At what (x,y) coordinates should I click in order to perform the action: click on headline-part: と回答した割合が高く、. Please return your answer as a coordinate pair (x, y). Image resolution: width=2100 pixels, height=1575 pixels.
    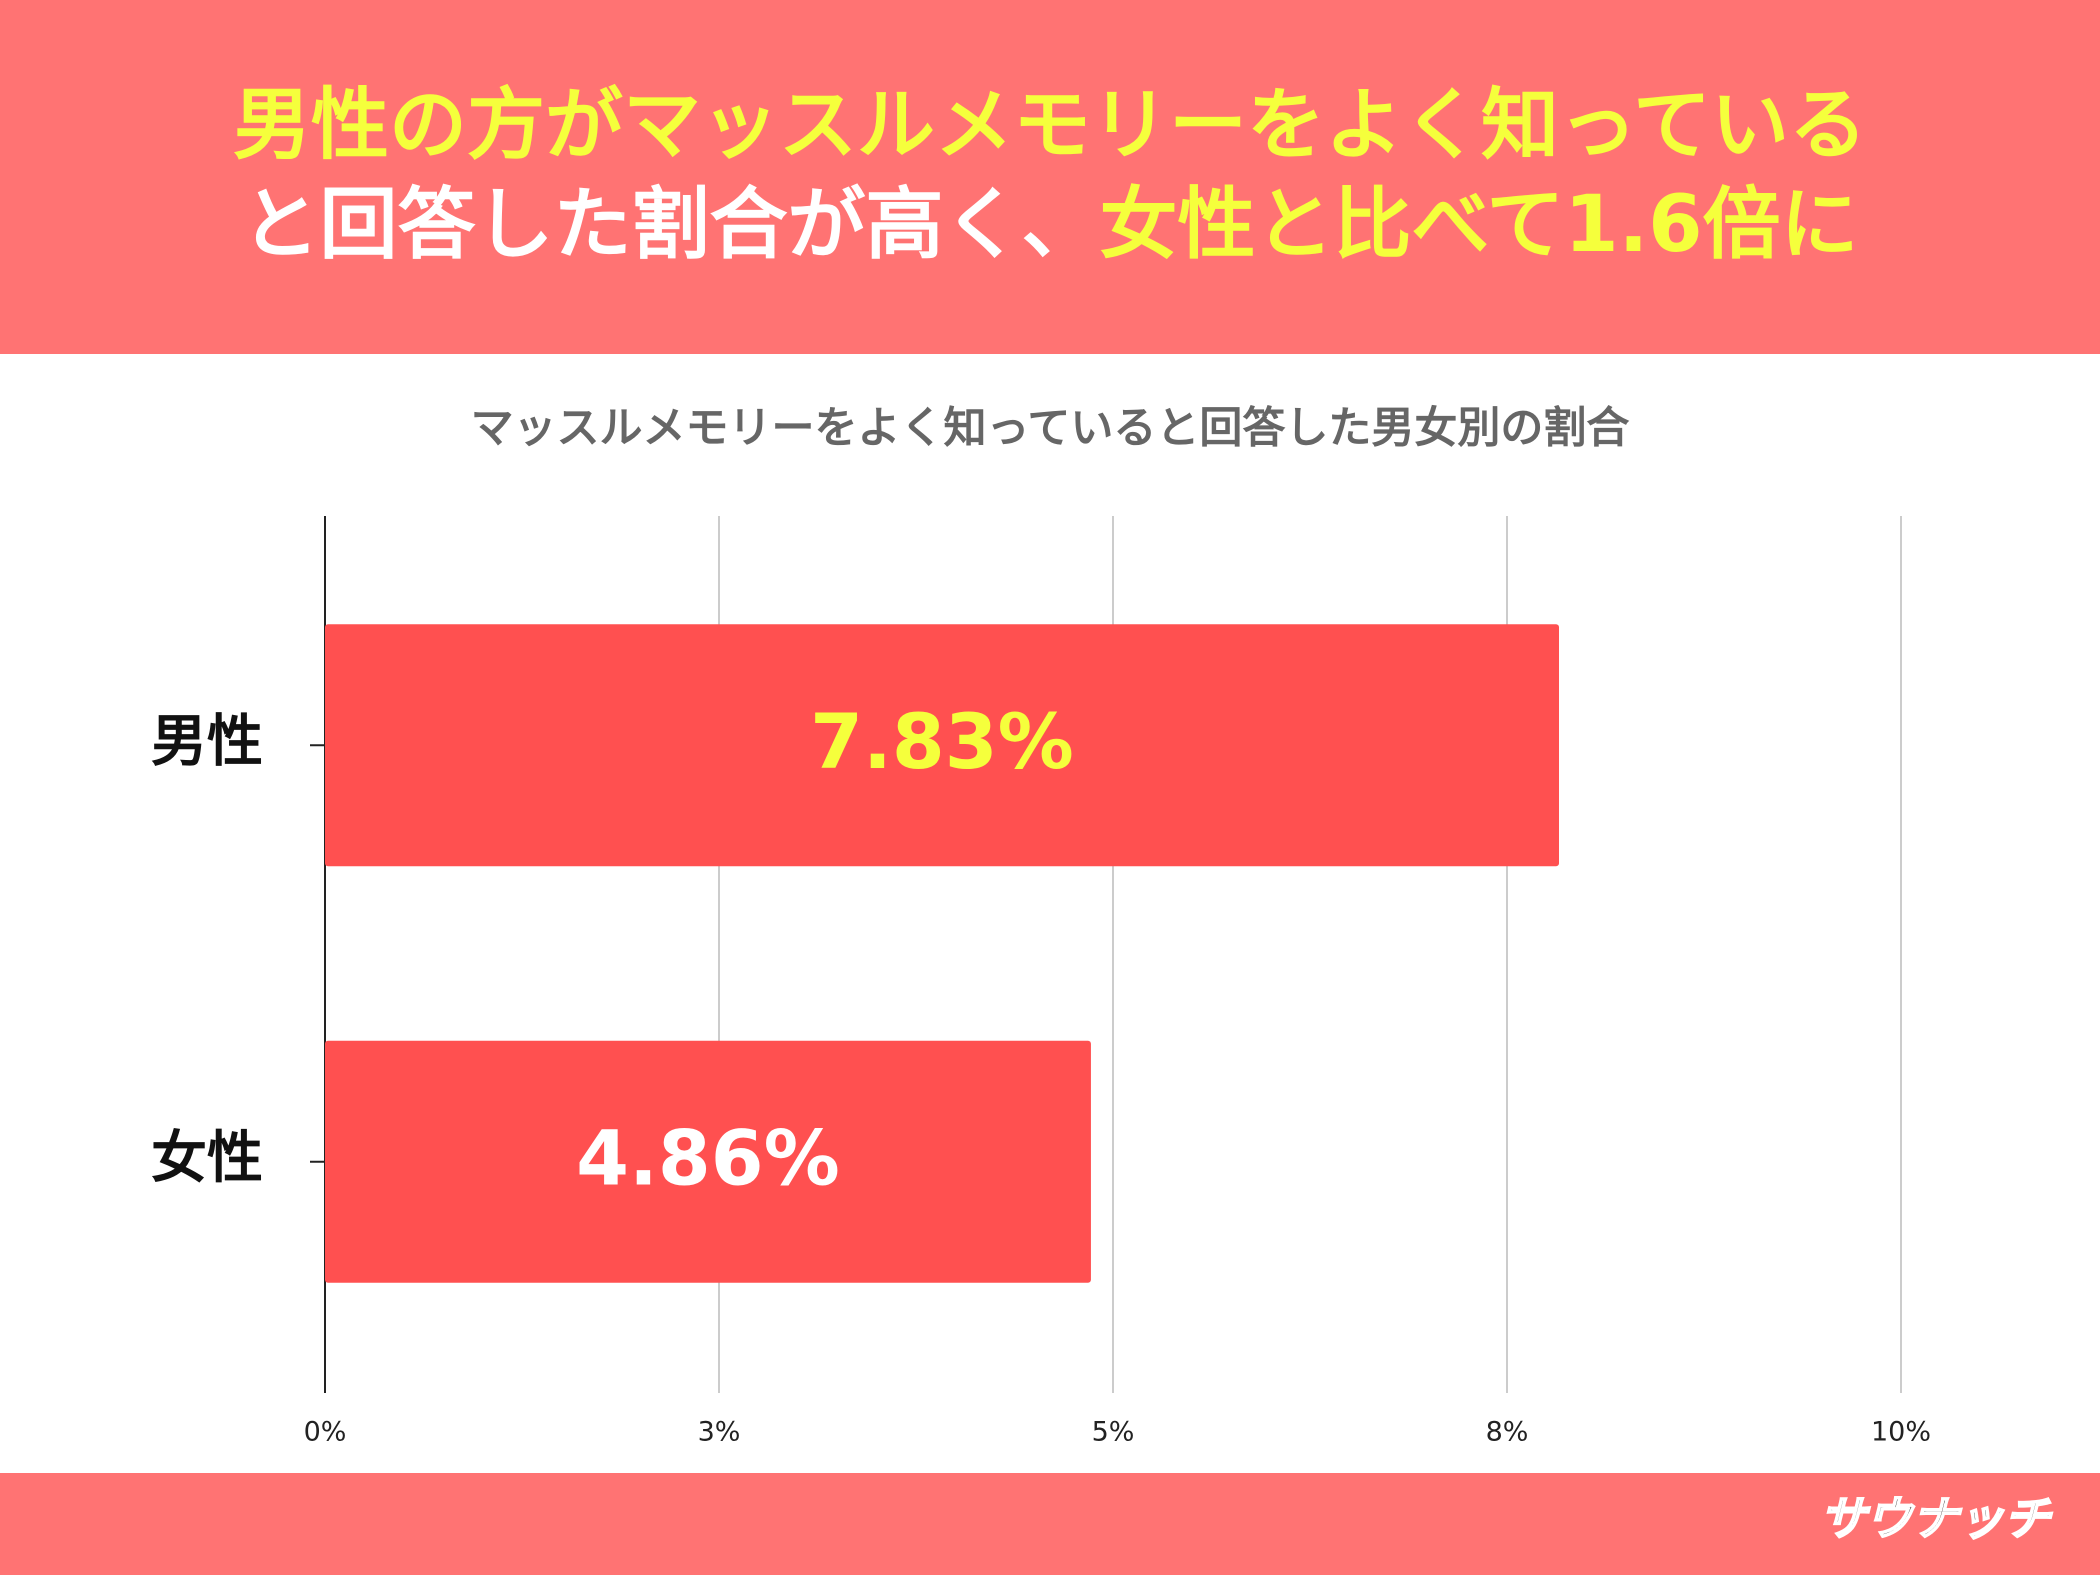
    Looking at the image, I should click on (670, 225).